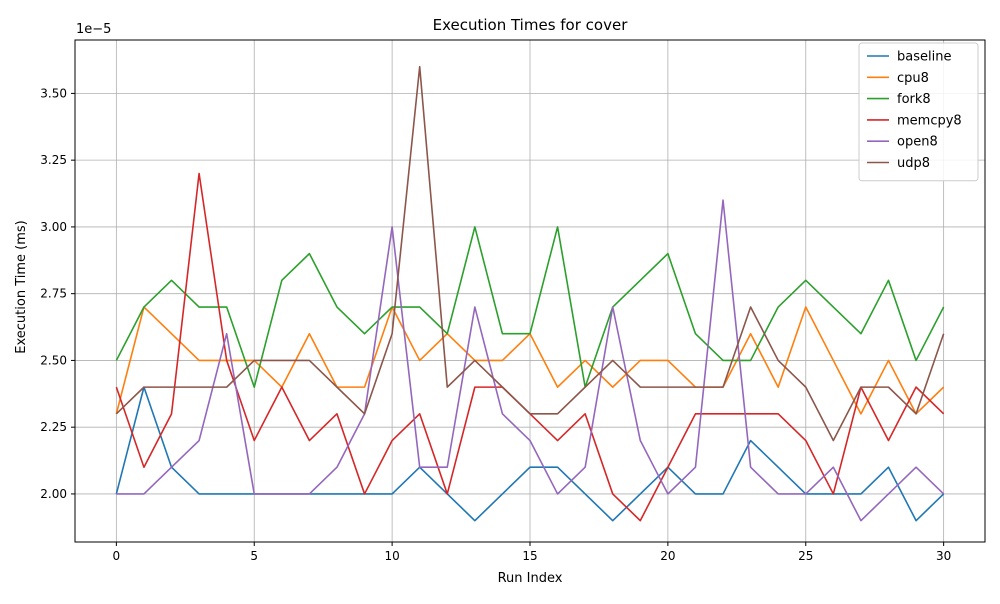 The image size is (1000, 604). Describe the element at coordinates (53, 360) in the screenshot. I see `y-tick-label: 2.50` at that location.